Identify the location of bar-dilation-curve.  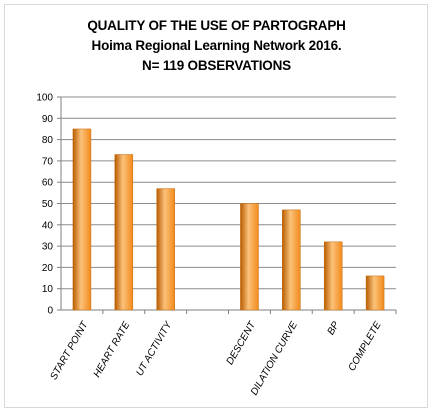
(291, 260).